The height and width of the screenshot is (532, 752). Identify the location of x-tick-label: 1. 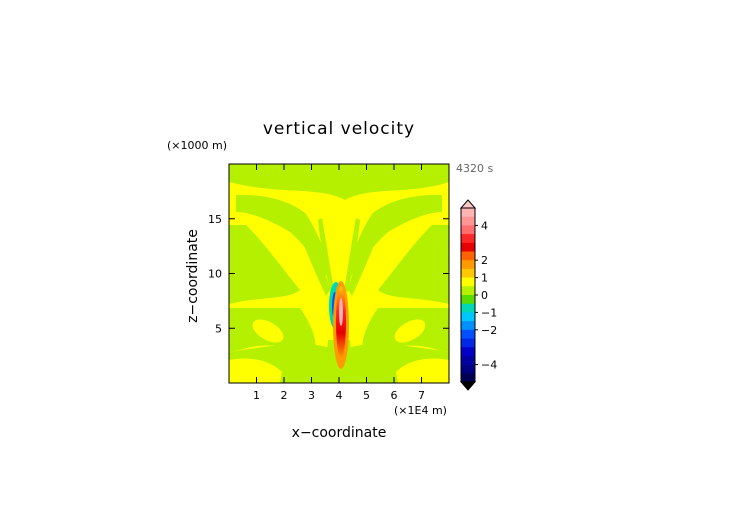
(256, 395).